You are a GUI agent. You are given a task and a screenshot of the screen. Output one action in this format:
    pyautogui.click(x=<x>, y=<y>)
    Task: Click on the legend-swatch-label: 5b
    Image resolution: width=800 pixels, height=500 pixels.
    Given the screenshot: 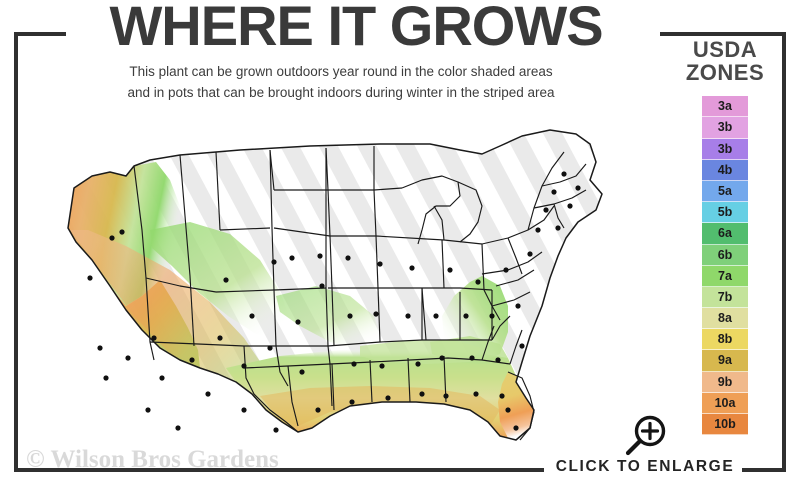 What is the action you would take?
    pyautogui.click(x=725, y=212)
    